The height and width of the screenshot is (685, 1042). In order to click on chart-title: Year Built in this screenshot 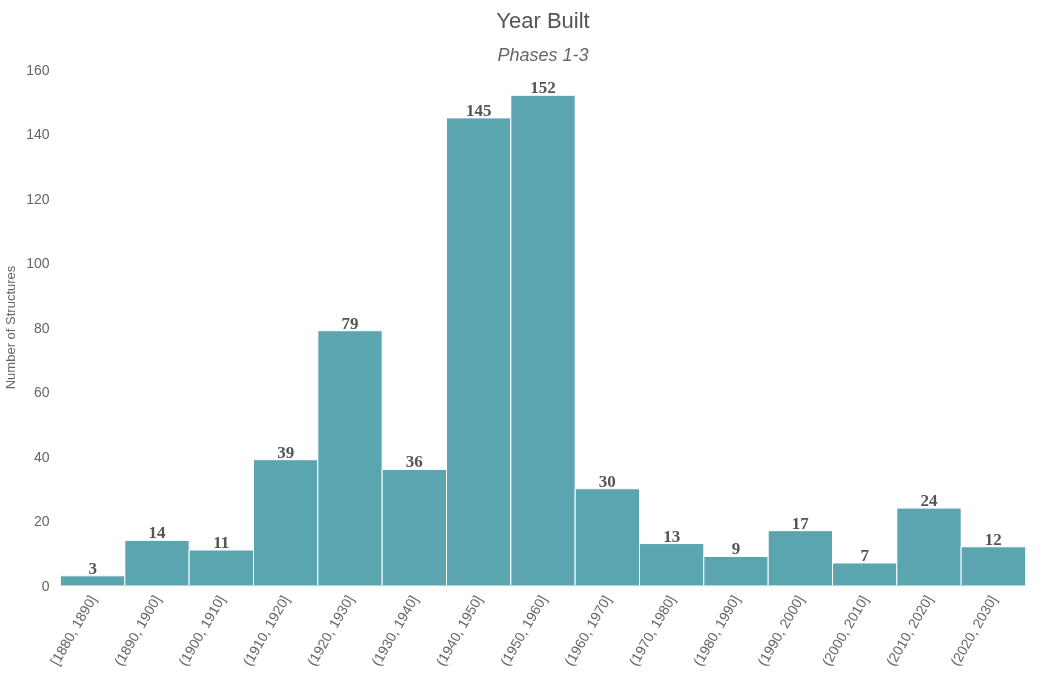, I will do `click(543, 20)`.